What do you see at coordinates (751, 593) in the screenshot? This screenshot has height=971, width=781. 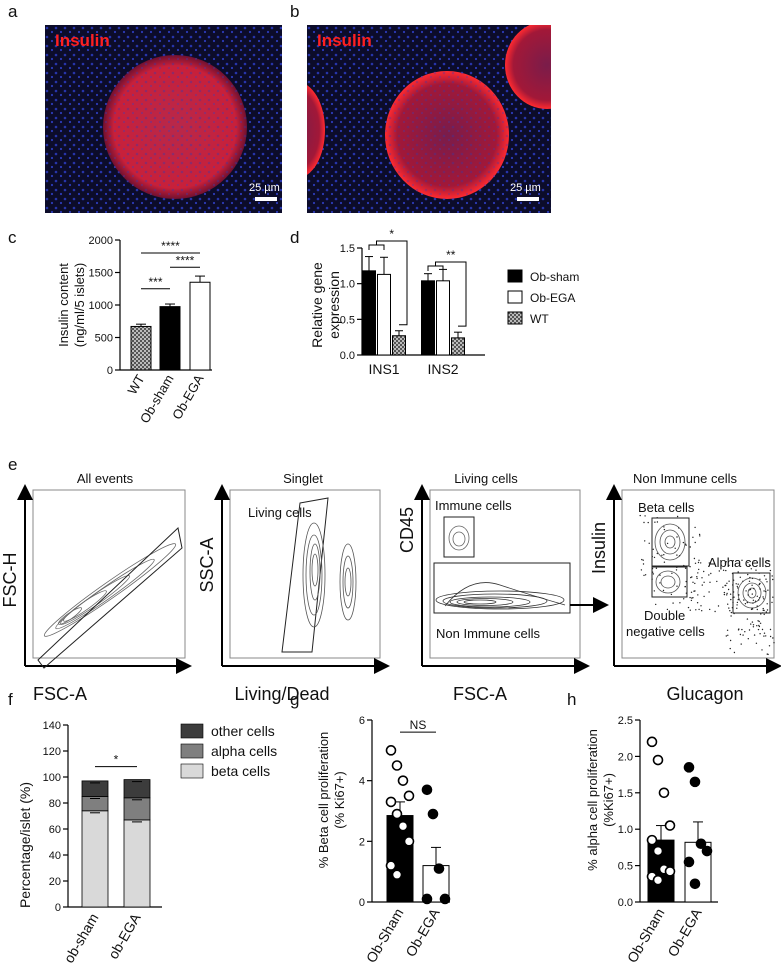 I see `flow-plot-4-gate-alpha` at bounding box center [751, 593].